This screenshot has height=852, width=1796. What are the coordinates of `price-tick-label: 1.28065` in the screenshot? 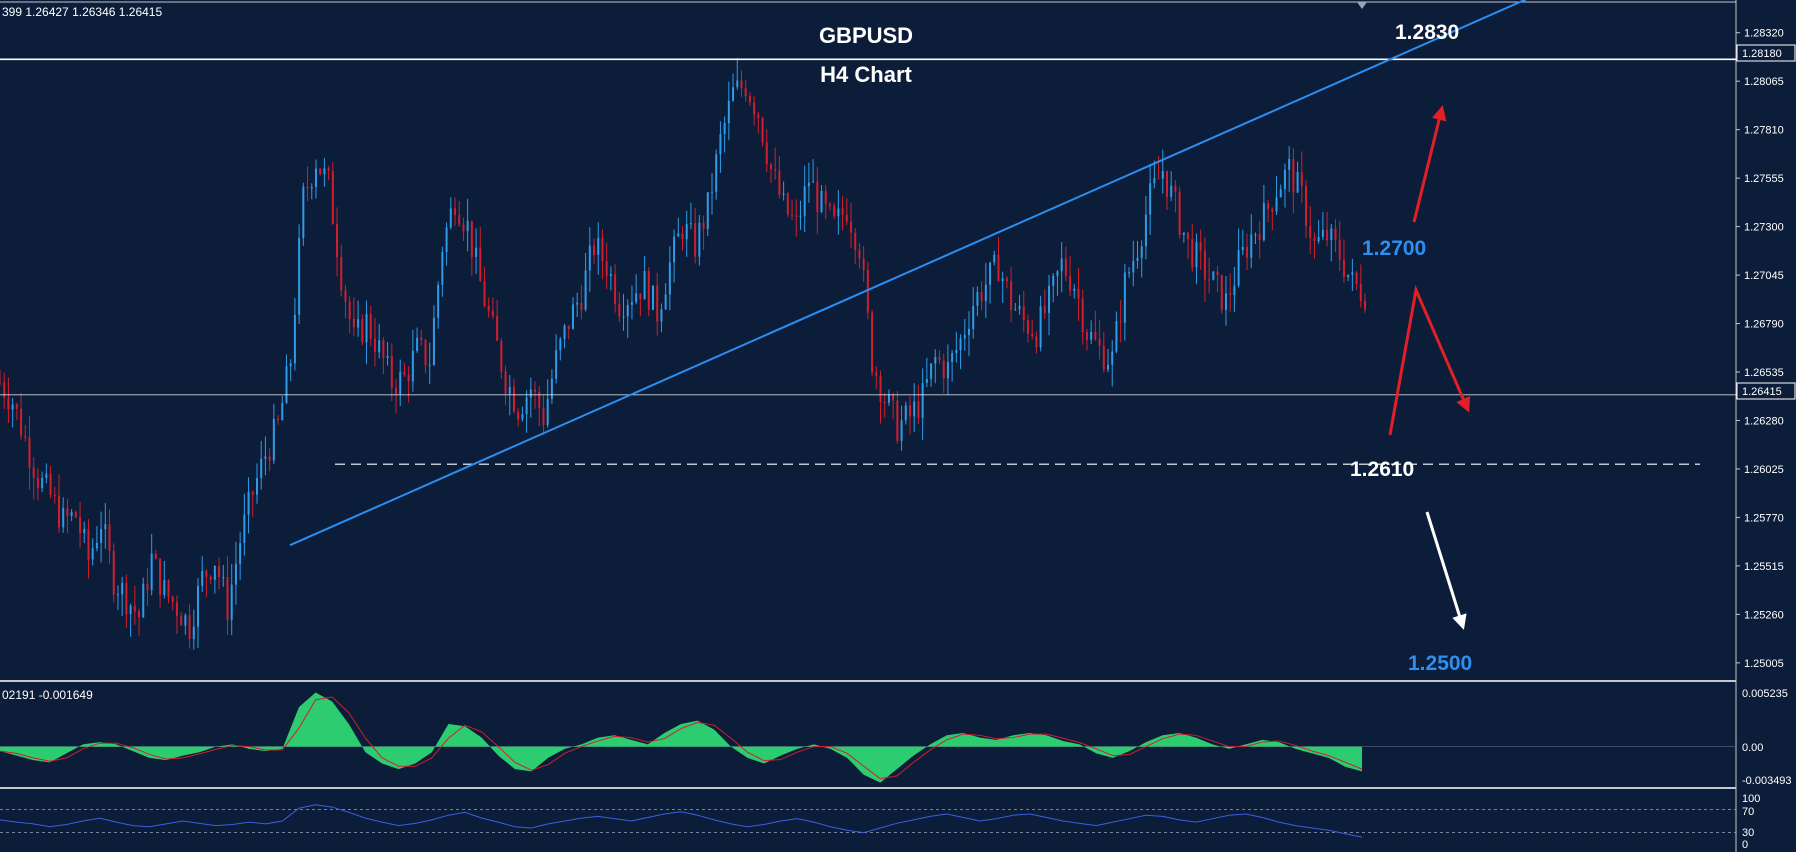 It's located at (1764, 82).